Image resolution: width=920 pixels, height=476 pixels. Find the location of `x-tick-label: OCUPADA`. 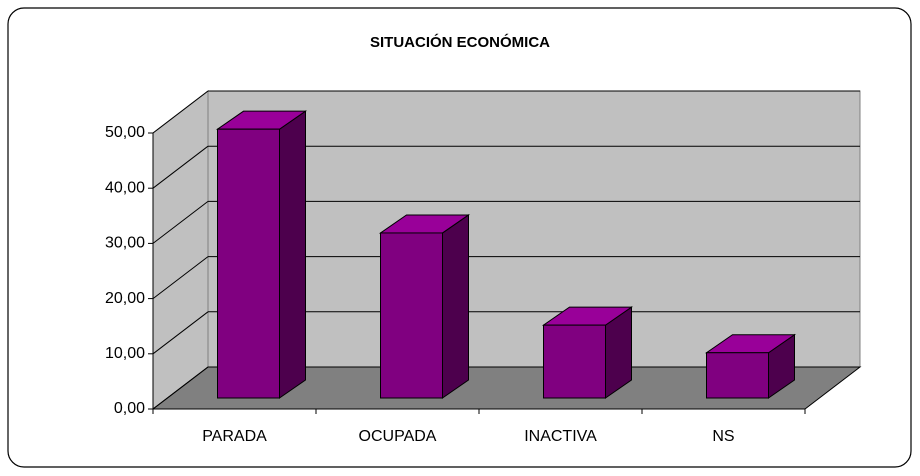

x-tick-label: OCUPADA is located at coordinates (398, 436).